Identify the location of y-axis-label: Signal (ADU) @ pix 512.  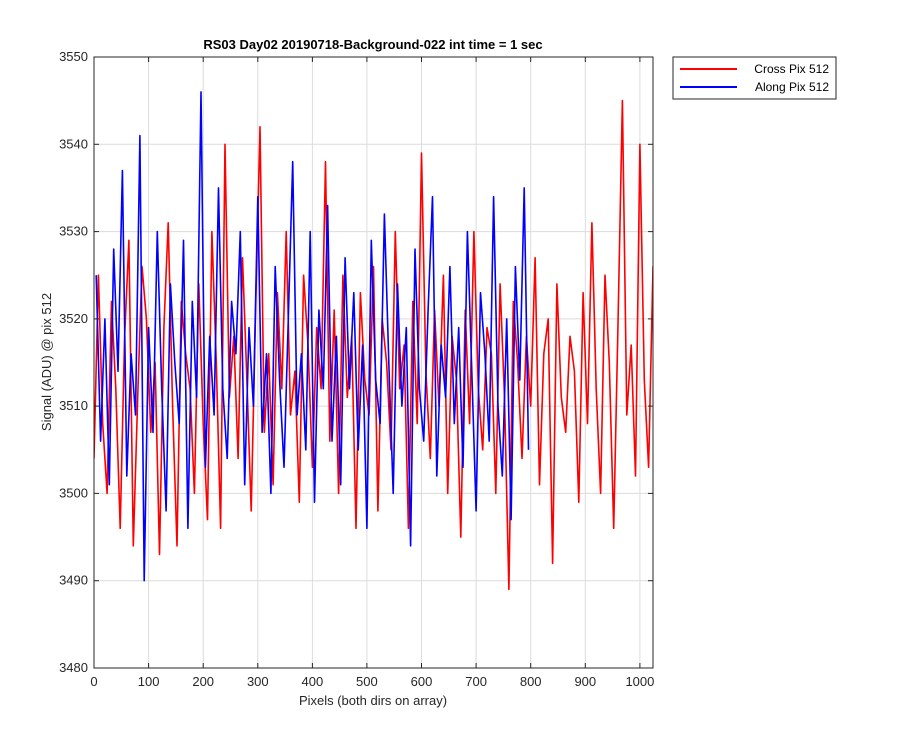
(46, 362).